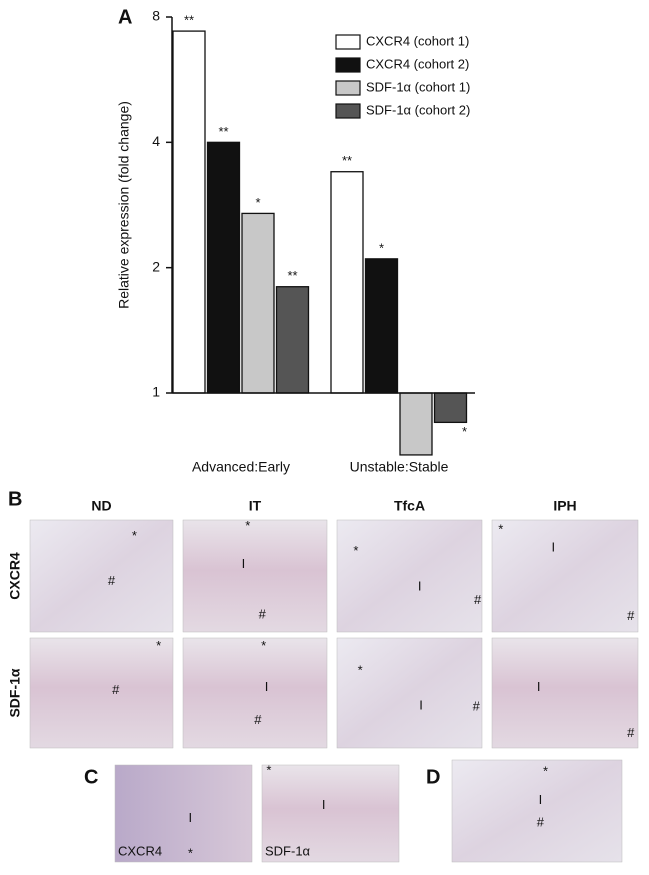  I want to click on legend-label: CXCR4 (cohort 1), so click(417, 40).